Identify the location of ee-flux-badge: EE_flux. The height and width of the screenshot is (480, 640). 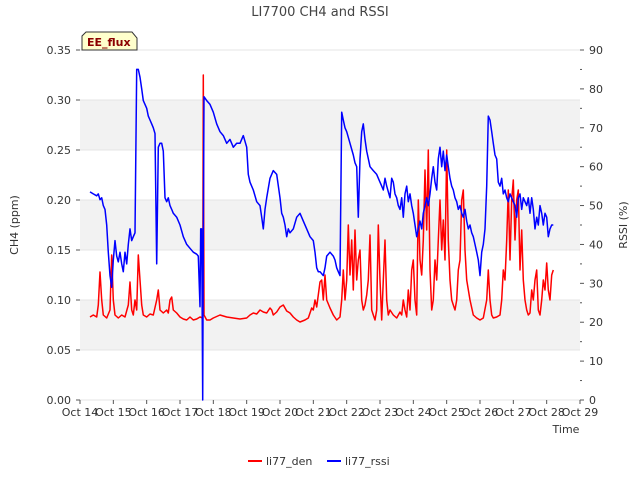
(109, 41).